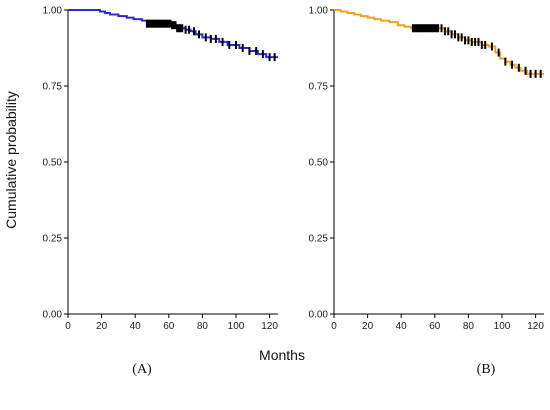 The height and width of the screenshot is (410, 550). I want to click on x-axis-label: Months, so click(282, 355).